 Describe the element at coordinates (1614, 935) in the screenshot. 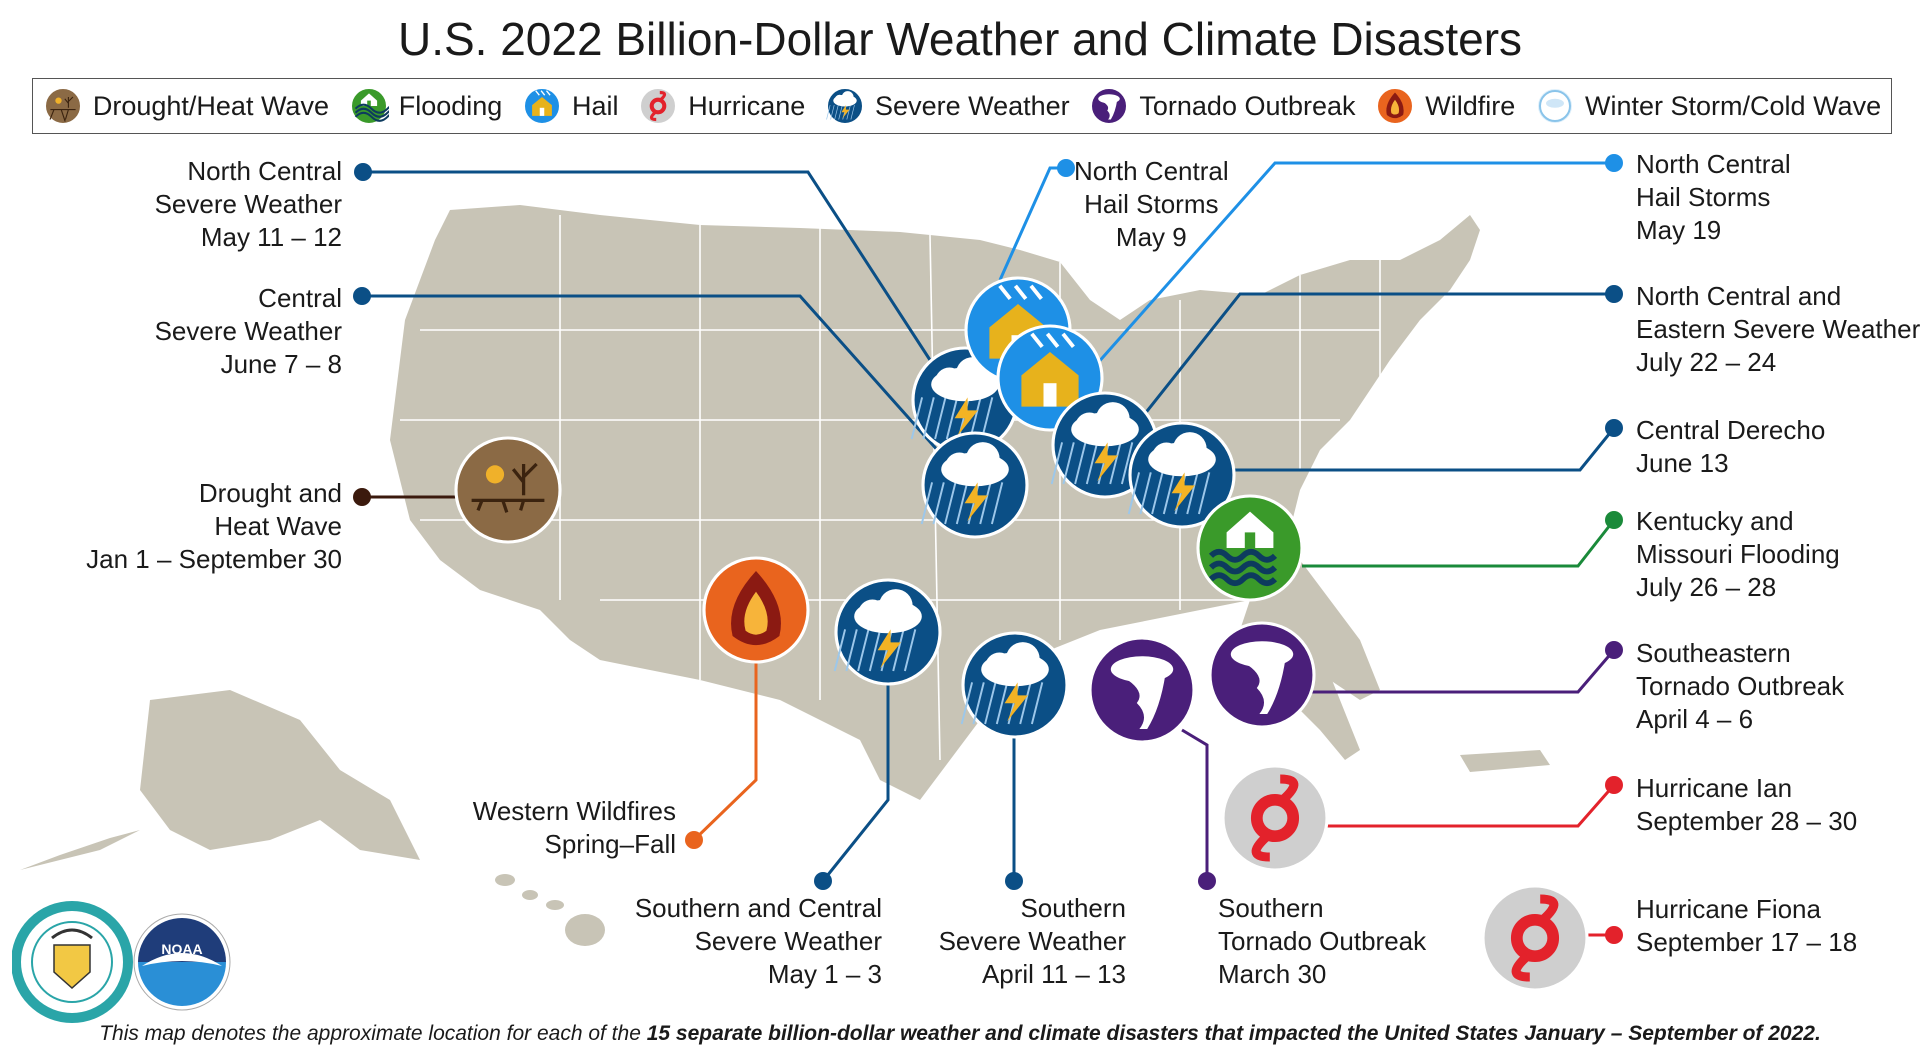

I see `leader-dot-fiona` at that location.